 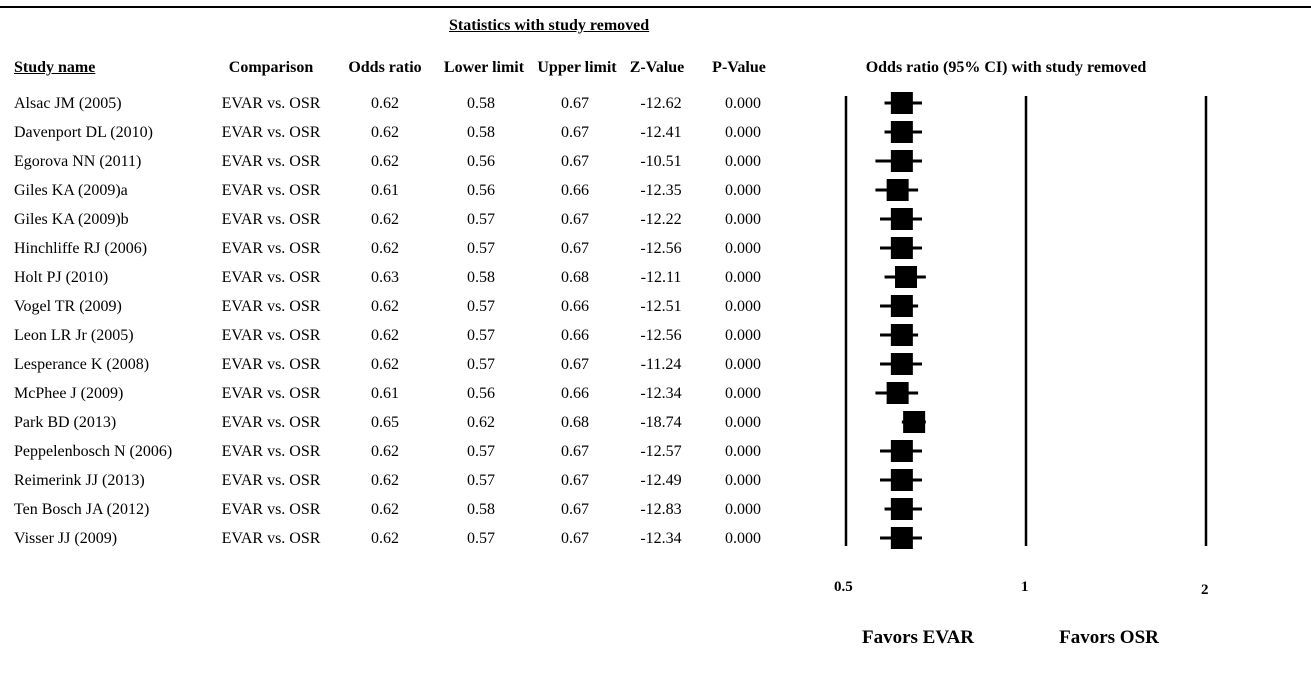 What do you see at coordinates (661, 248) in the screenshot?
I see `z-value-cell: -12.56` at bounding box center [661, 248].